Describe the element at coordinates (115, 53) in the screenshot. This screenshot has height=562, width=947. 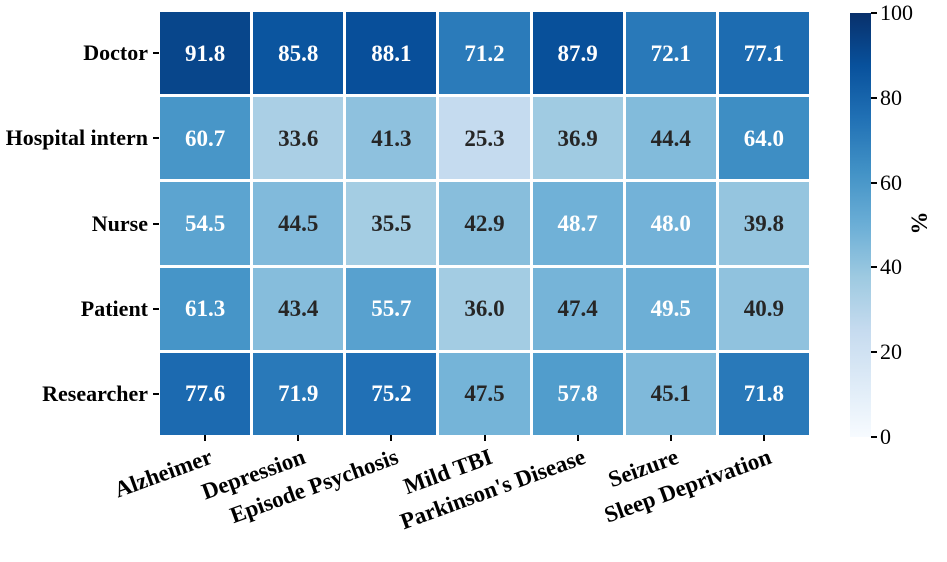
I see `y-tick-label: Doctor` at that location.